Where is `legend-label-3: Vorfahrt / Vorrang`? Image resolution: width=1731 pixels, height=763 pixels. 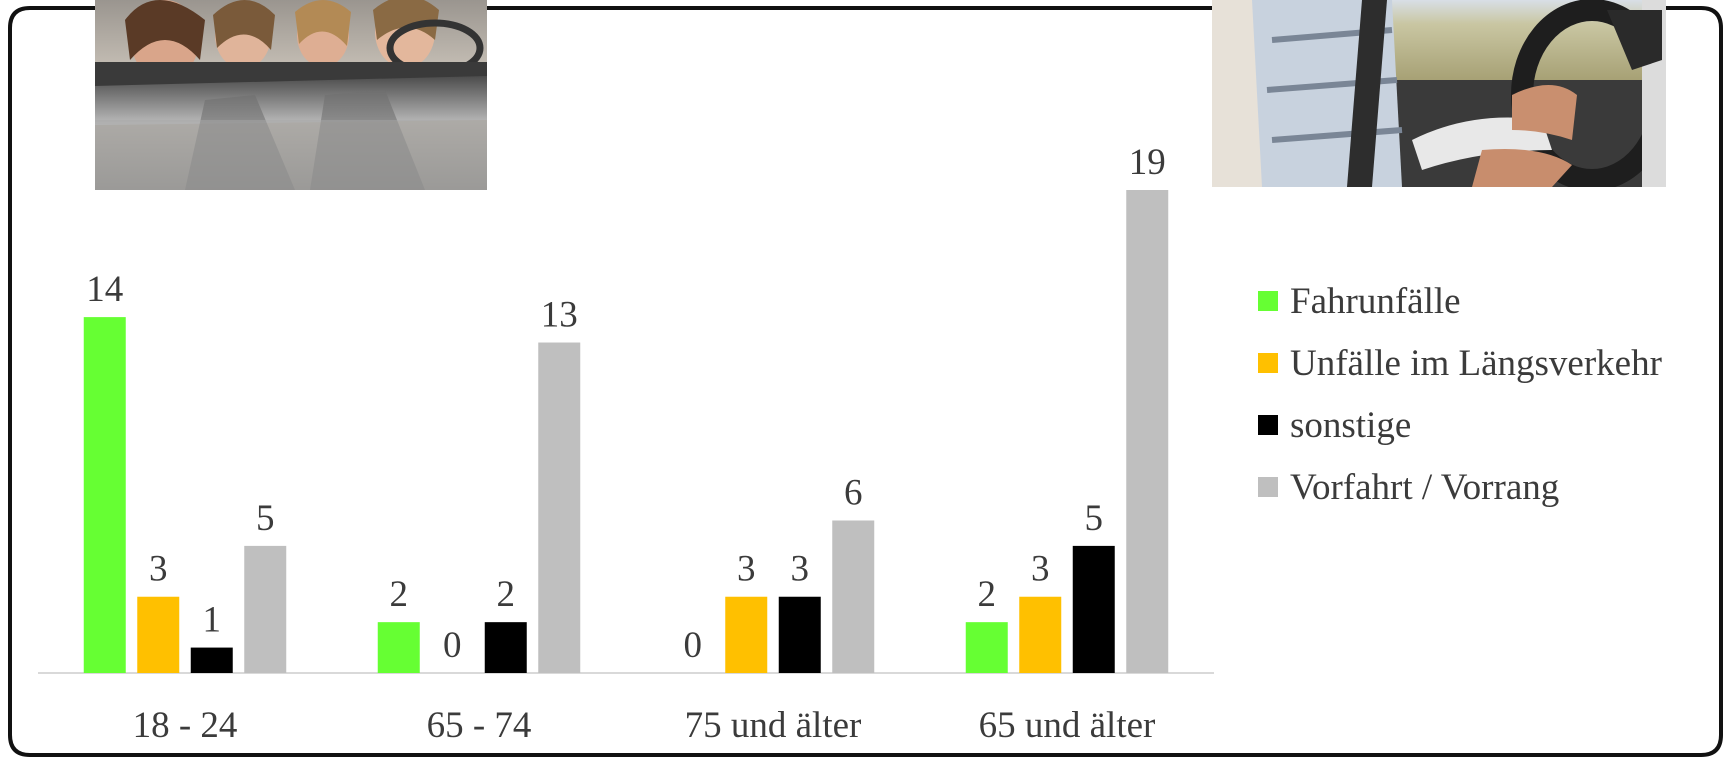 legend-label-3: Vorfahrt / Vorrang is located at coordinates (1425, 487).